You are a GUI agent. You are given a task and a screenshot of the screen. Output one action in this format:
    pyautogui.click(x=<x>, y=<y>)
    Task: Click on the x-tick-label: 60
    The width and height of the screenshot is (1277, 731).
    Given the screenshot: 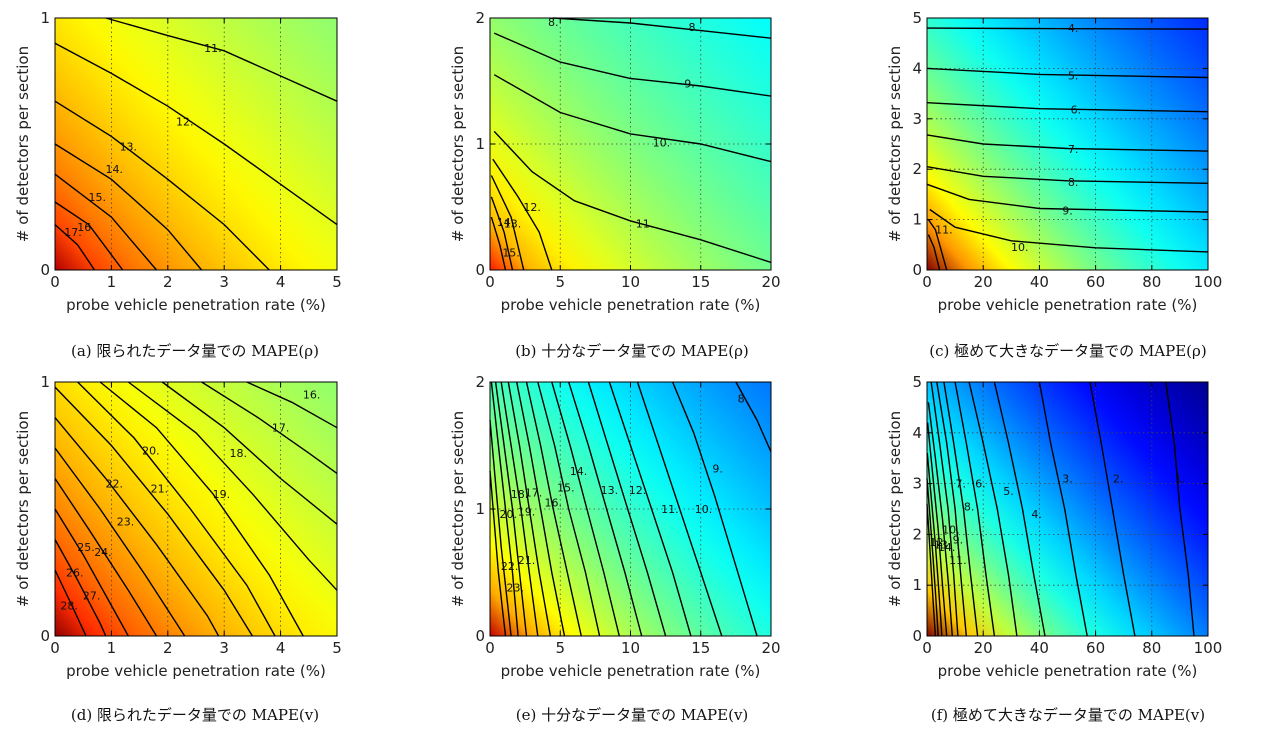 What is the action you would take?
    pyautogui.click(x=1095, y=648)
    